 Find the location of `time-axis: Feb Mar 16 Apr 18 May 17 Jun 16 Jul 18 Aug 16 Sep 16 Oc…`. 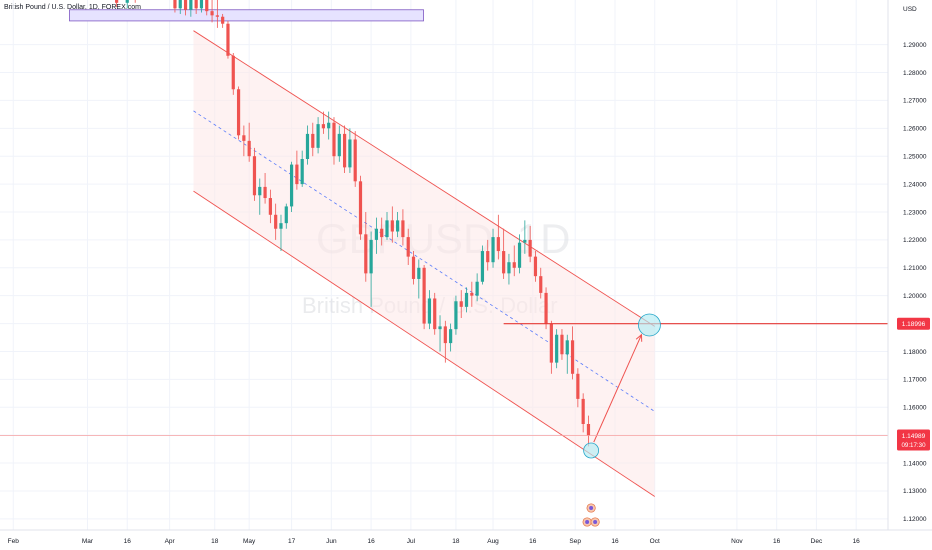

time-axis: Feb Mar 16 Apr 18 May 17 Jun 16 Jul 18 Aug 16 Sep 16 Oc… is located at coordinates (466, 537).